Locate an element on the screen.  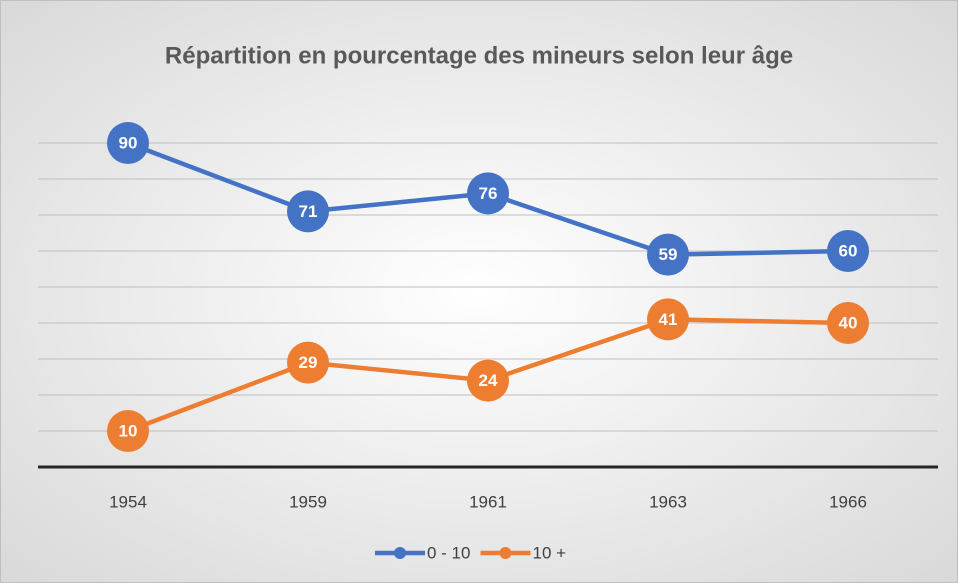
data-label: 24 is located at coordinates (488, 380).